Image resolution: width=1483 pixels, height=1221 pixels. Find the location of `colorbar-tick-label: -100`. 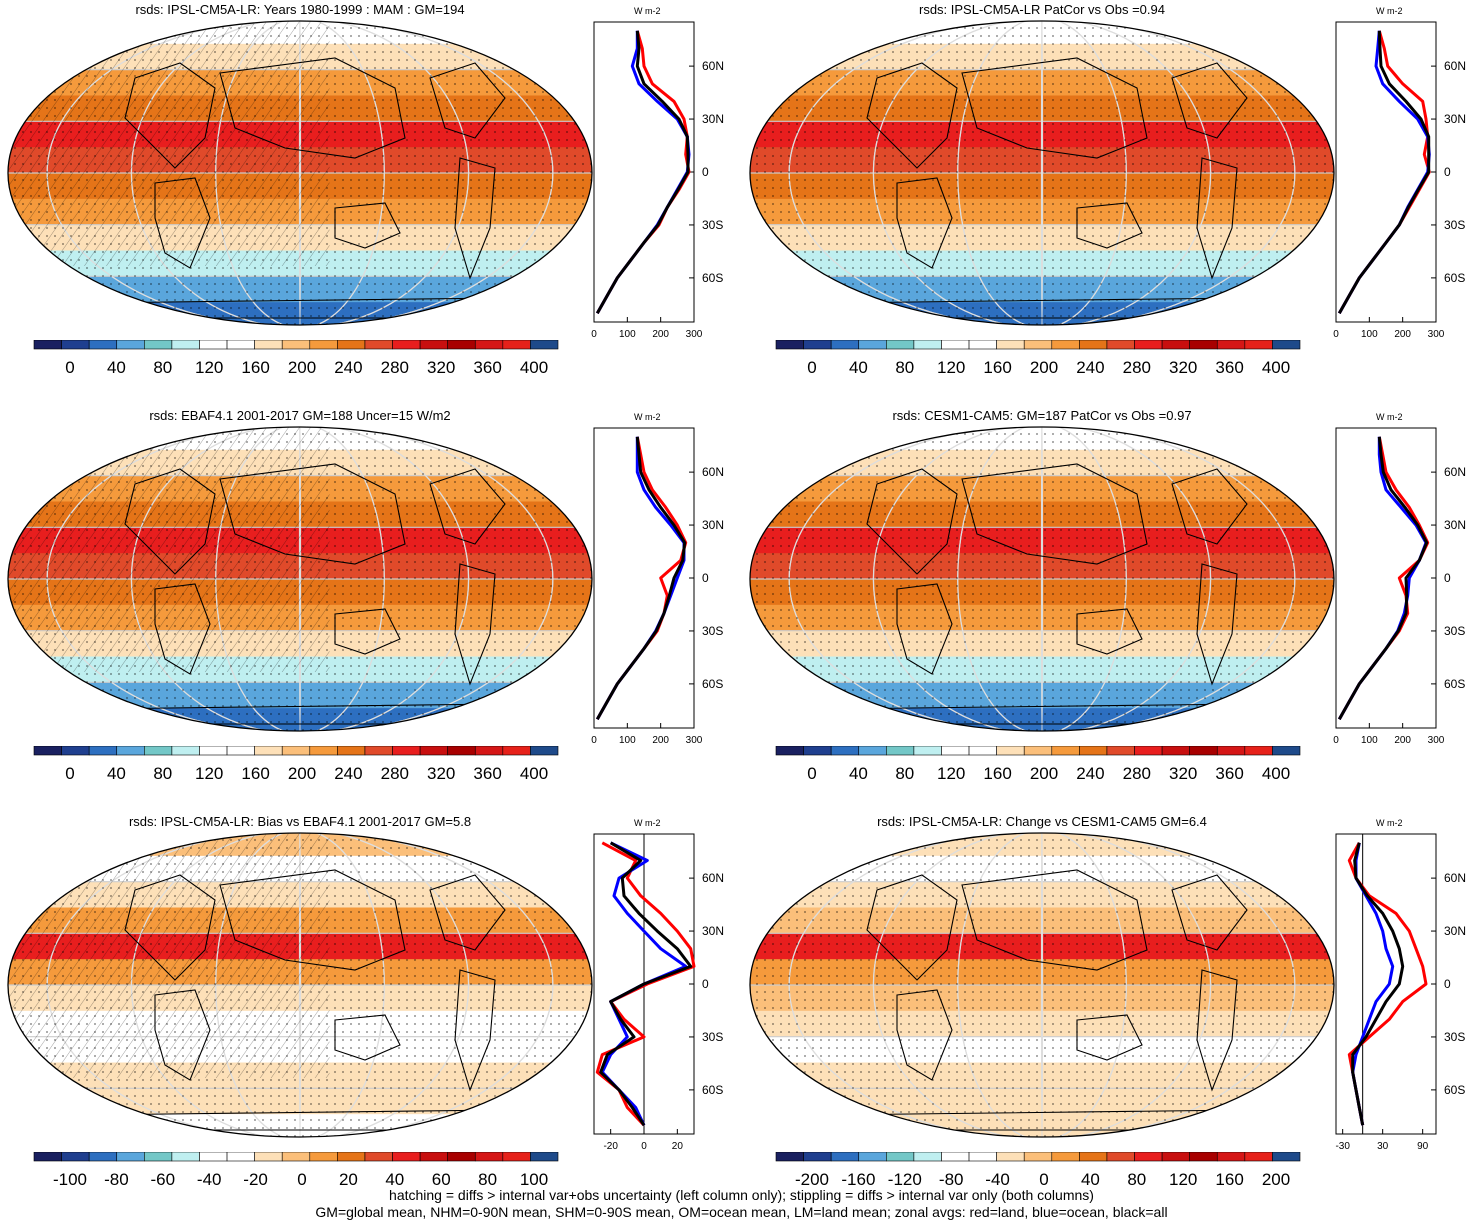

colorbar-tick-label: -100 is located at coordinates (70, 1179).